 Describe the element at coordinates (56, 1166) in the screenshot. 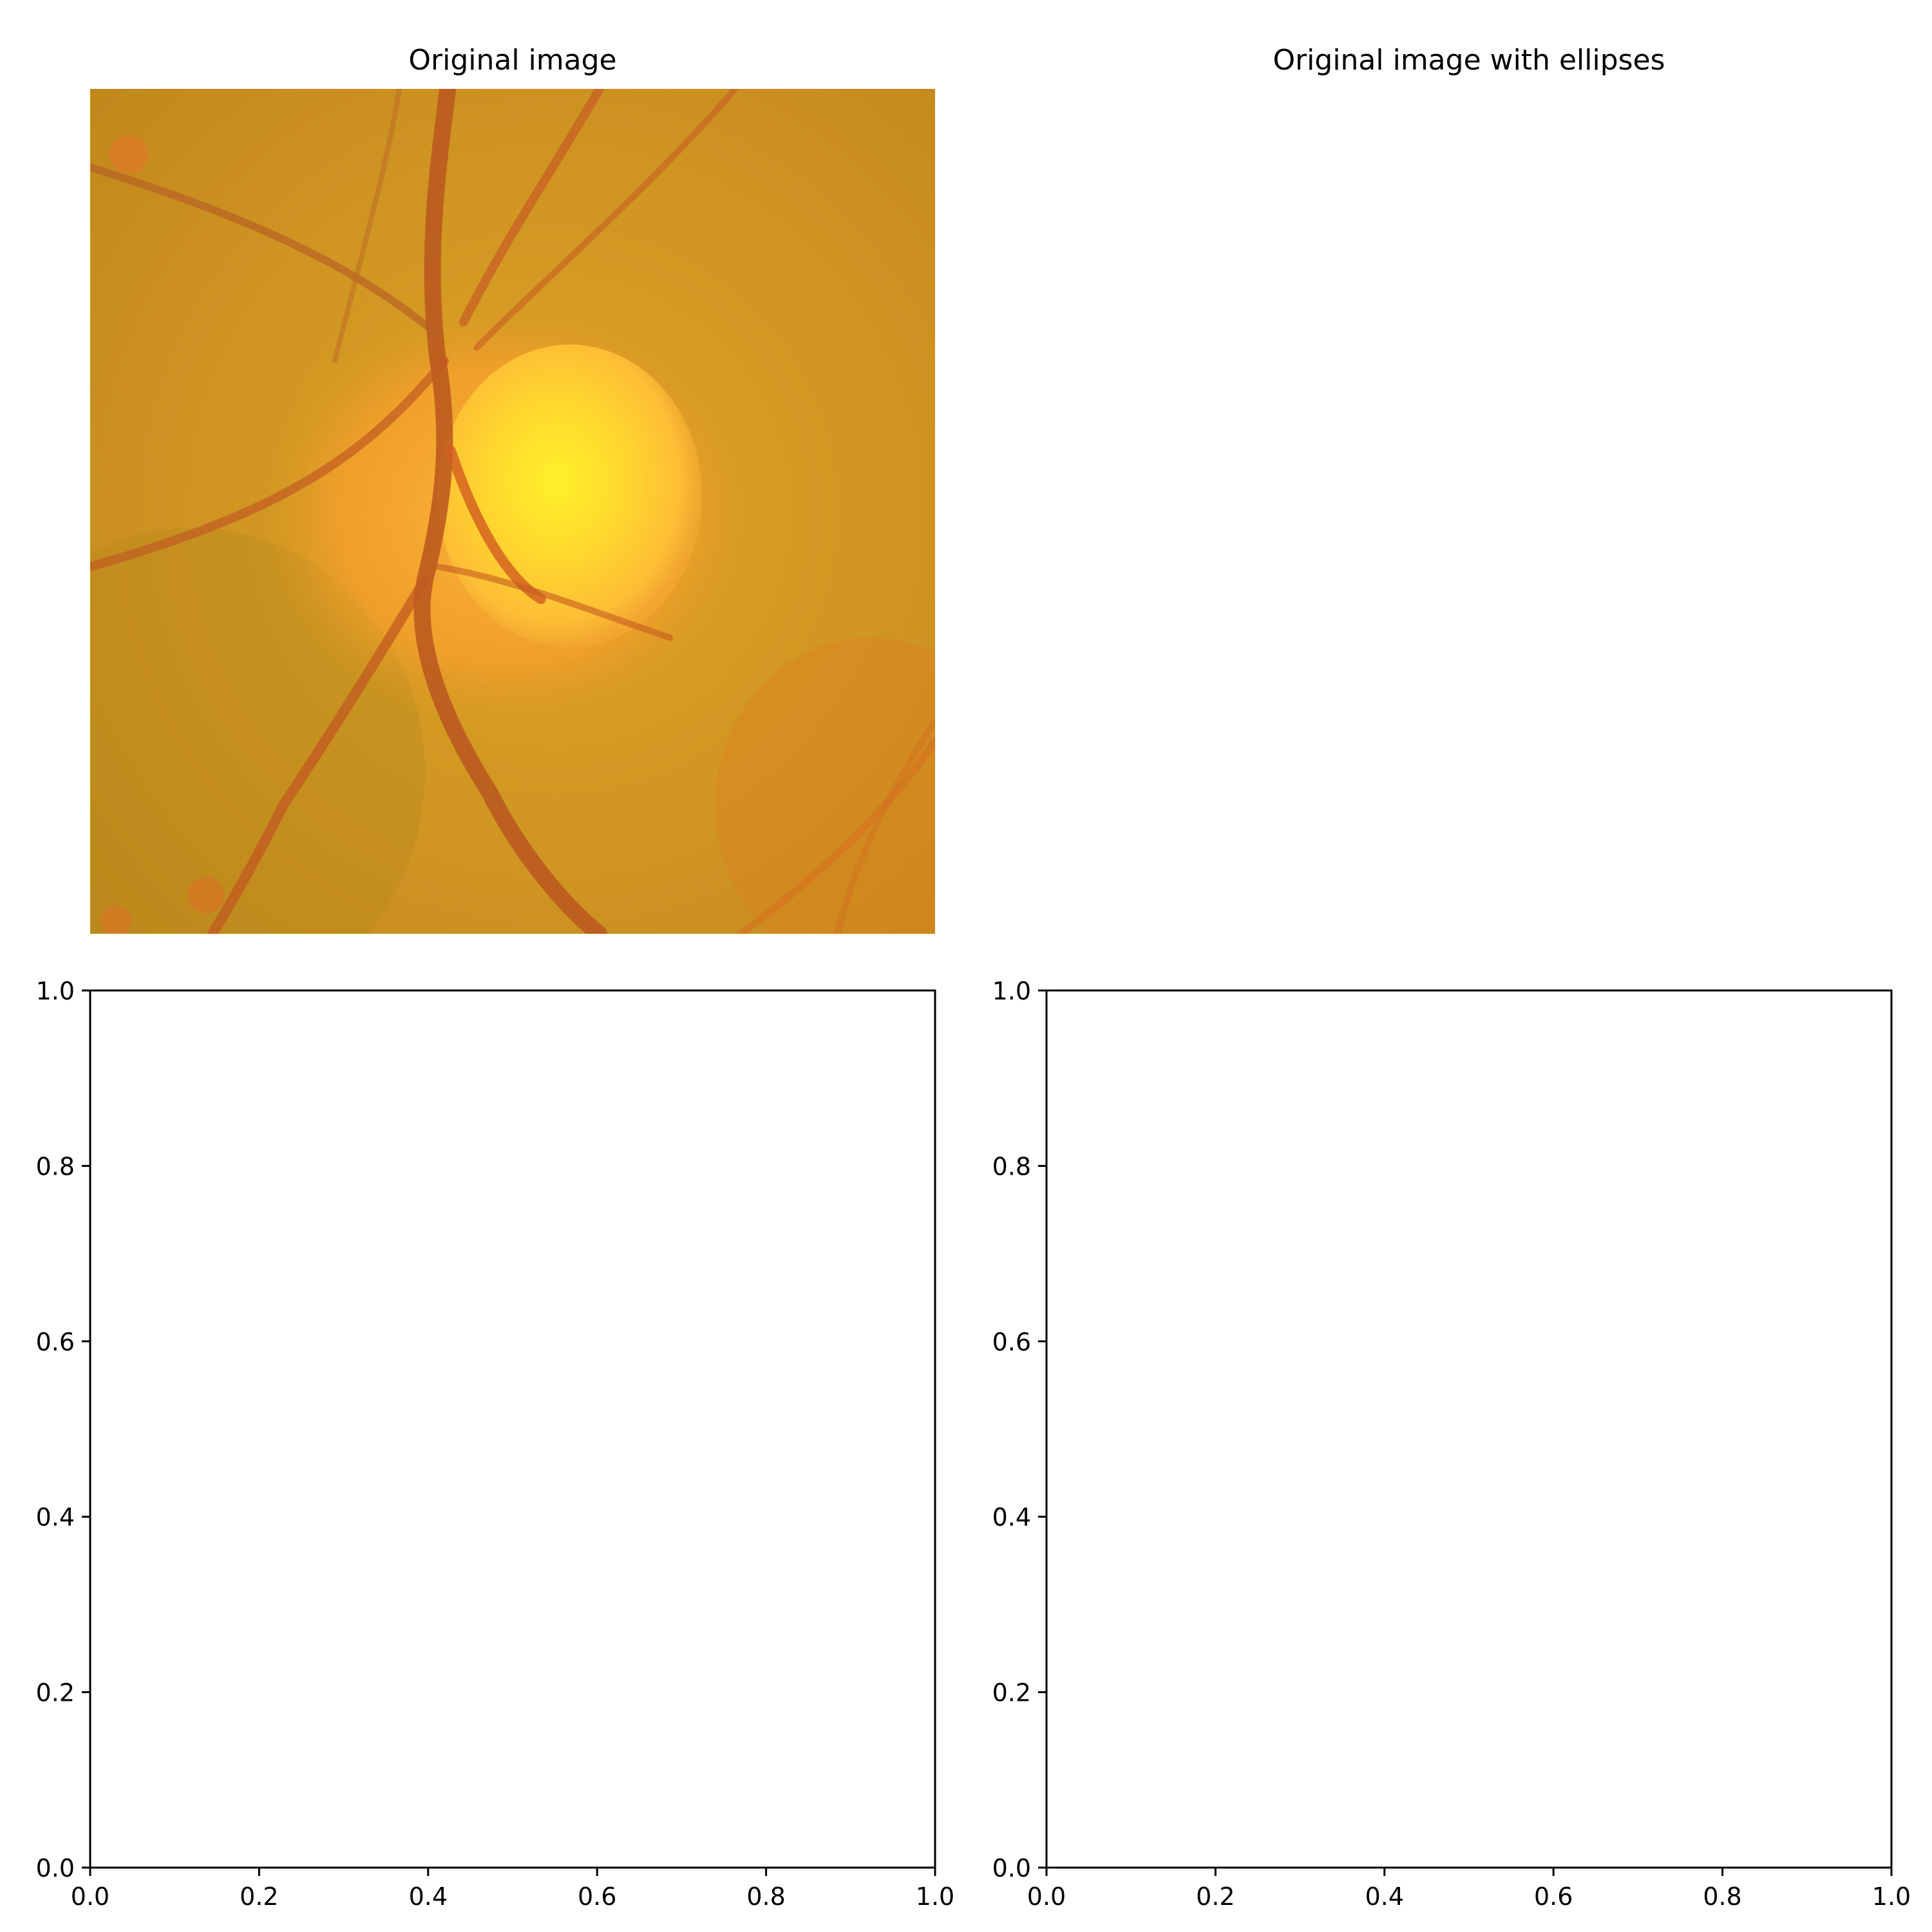

I see `left-y-tick-label-4: 0.8` at that location.